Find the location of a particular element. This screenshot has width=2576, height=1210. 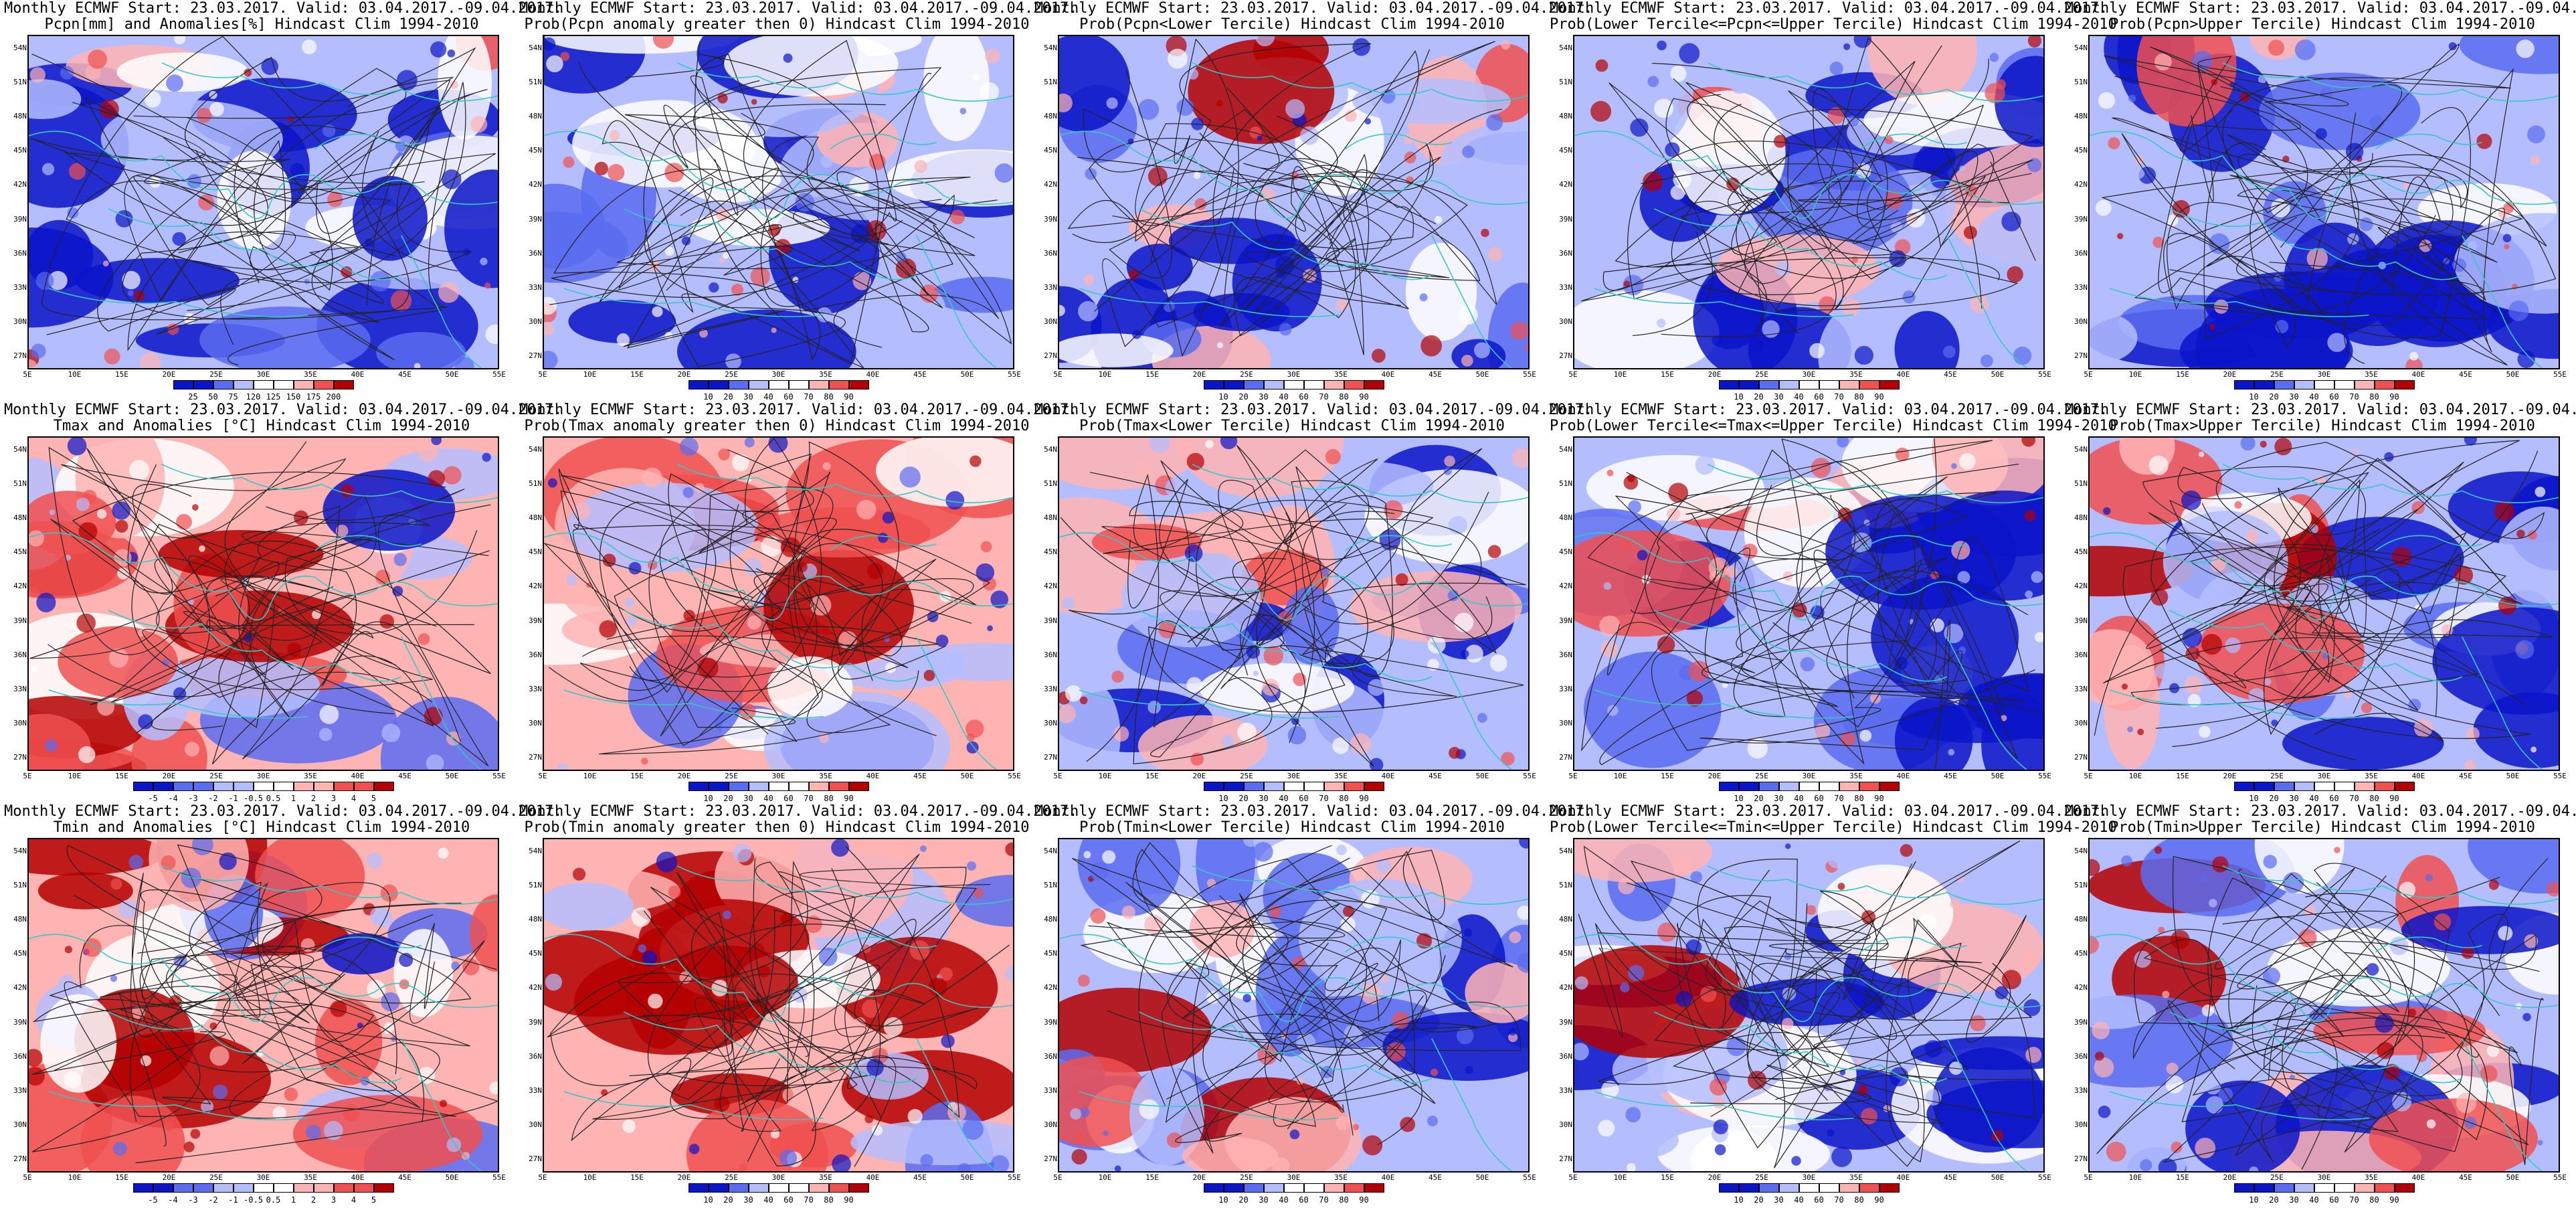

colorbar-tick-label: 20 is located at coordinates (2274, 397).